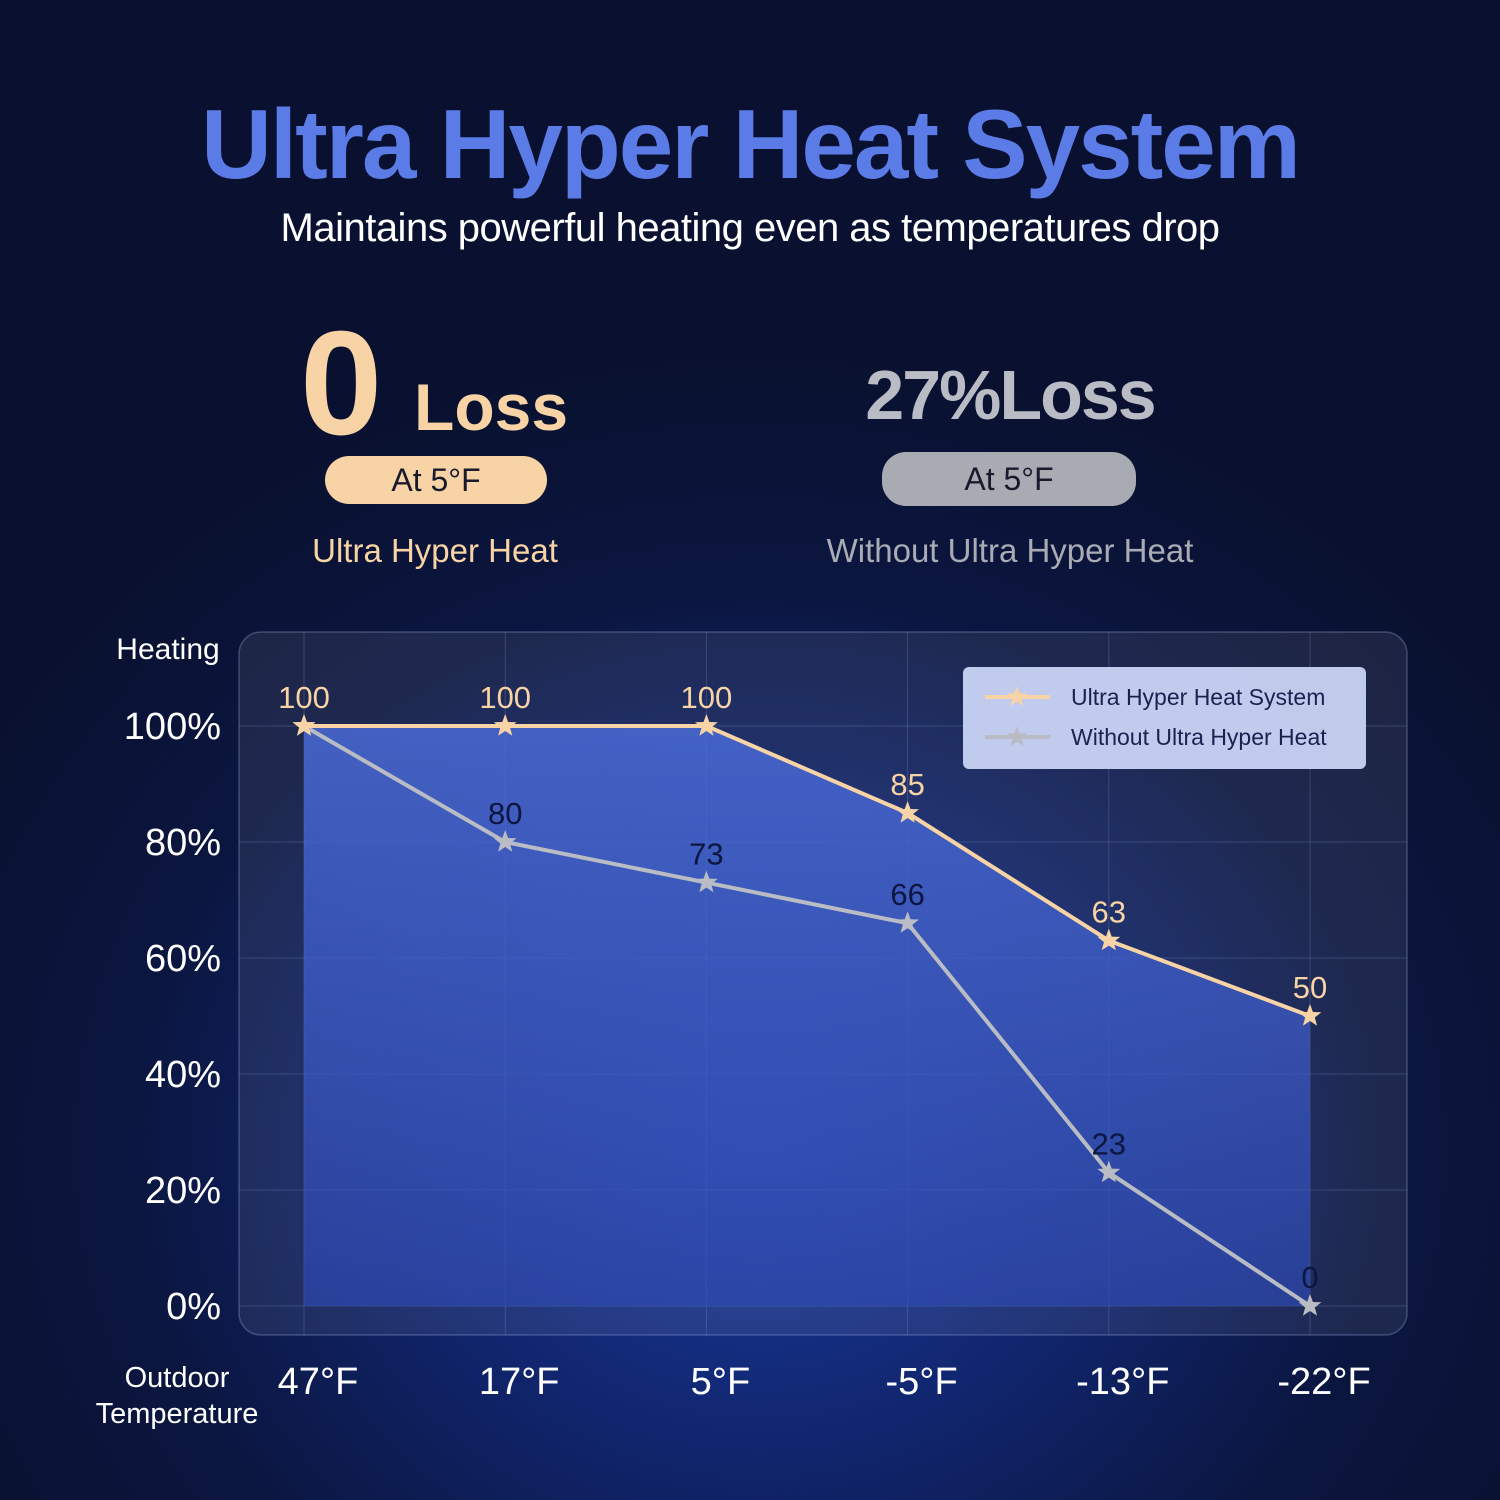 The width and height of the screenshot is (1500, 1500). I want to click on data-label: 73, so click(706, 854).